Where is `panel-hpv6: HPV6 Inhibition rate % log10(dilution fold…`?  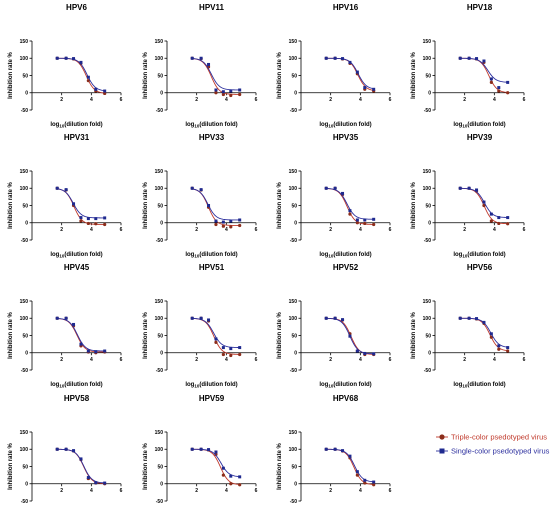
panel-hpv6: HPV6 Inhibition rate % log10(dilution fold… is located at coordinates (65, 66).